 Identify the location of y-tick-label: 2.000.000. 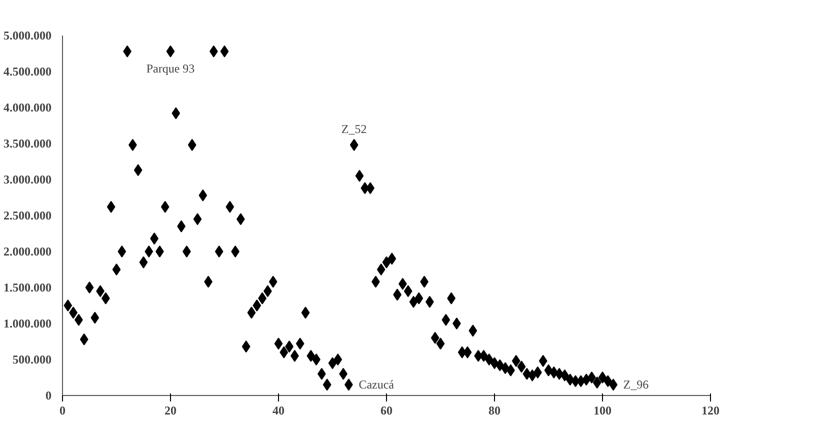
(28, 251).